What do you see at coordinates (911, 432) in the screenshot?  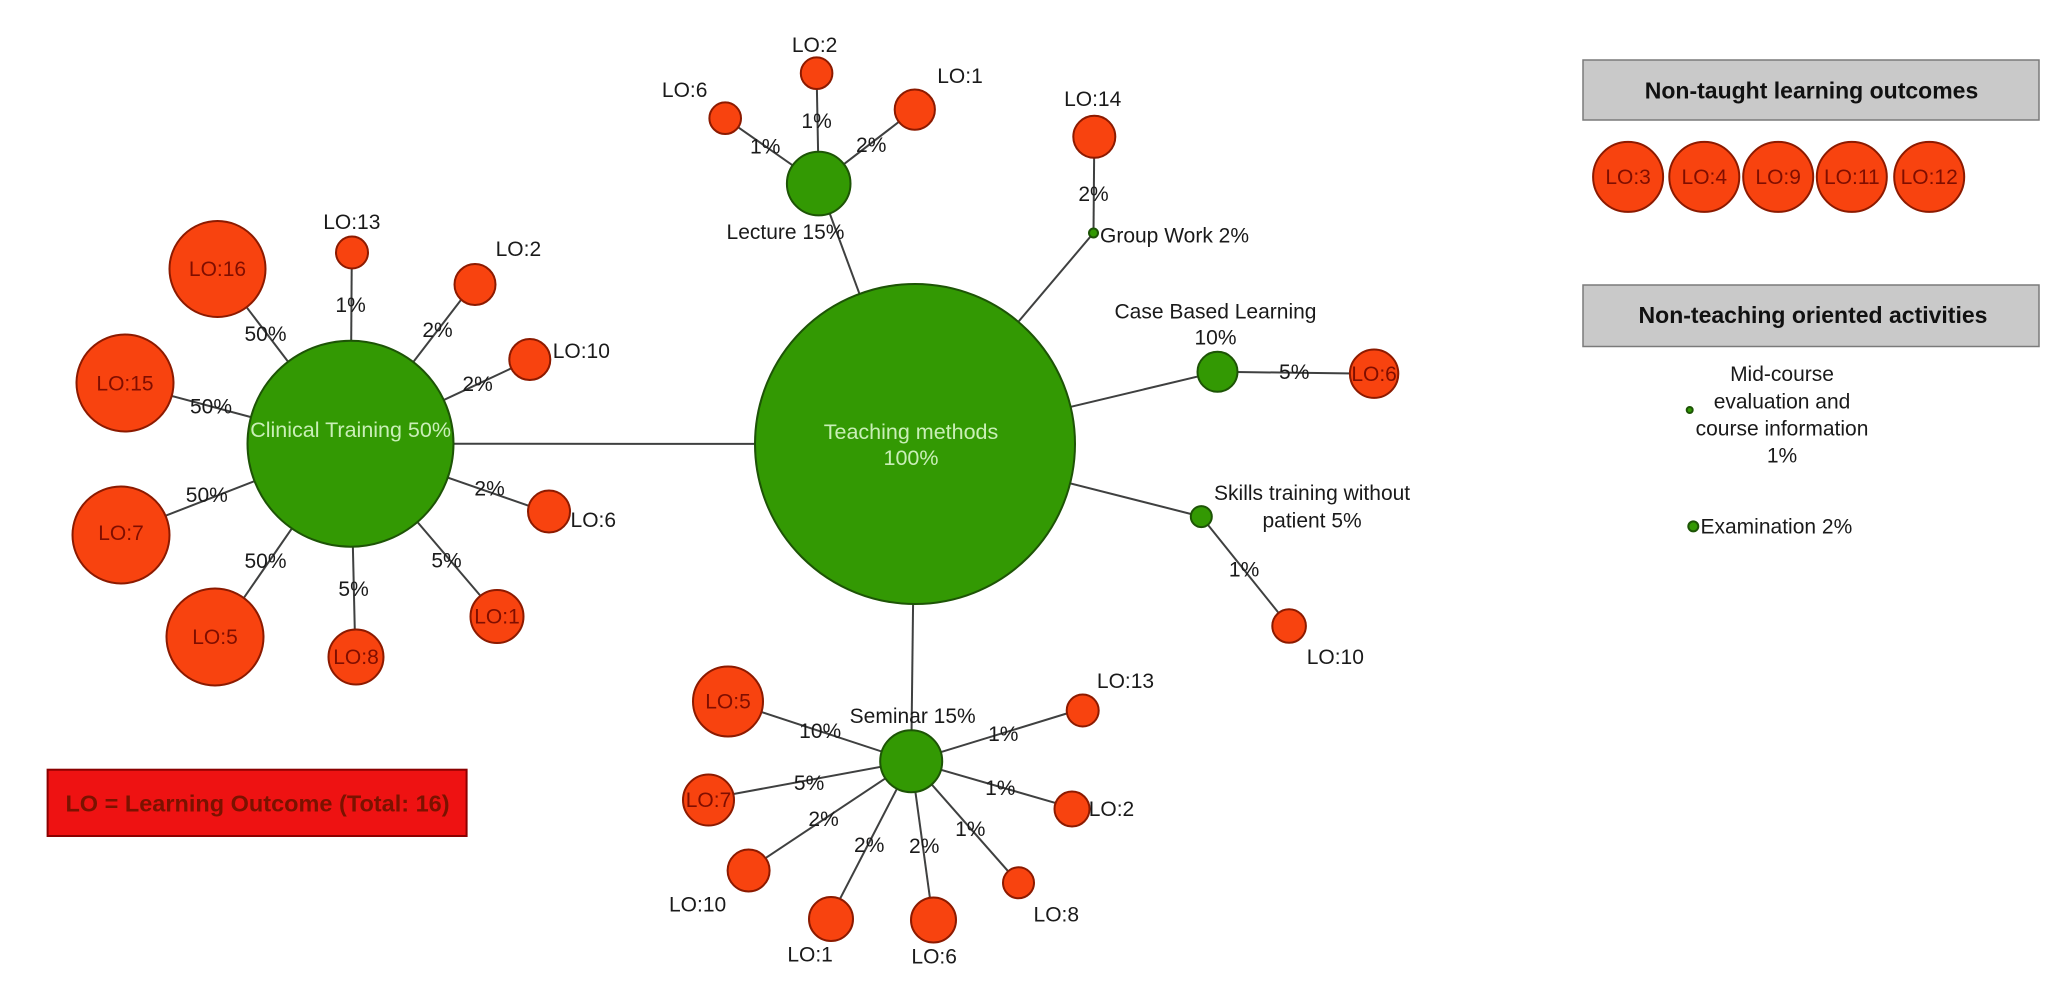 I see `svg-text: Teaching methods` at bounding box center [911, 432].